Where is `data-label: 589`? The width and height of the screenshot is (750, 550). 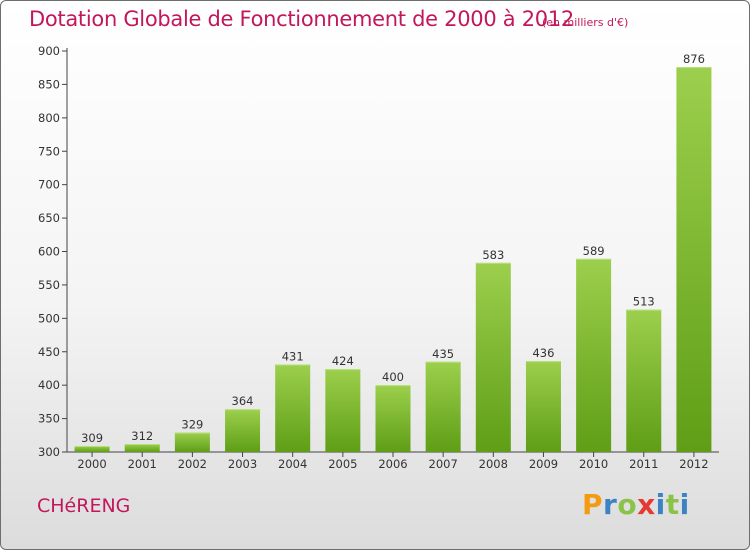 data-label: 589 is located at coordinates (594, 251).